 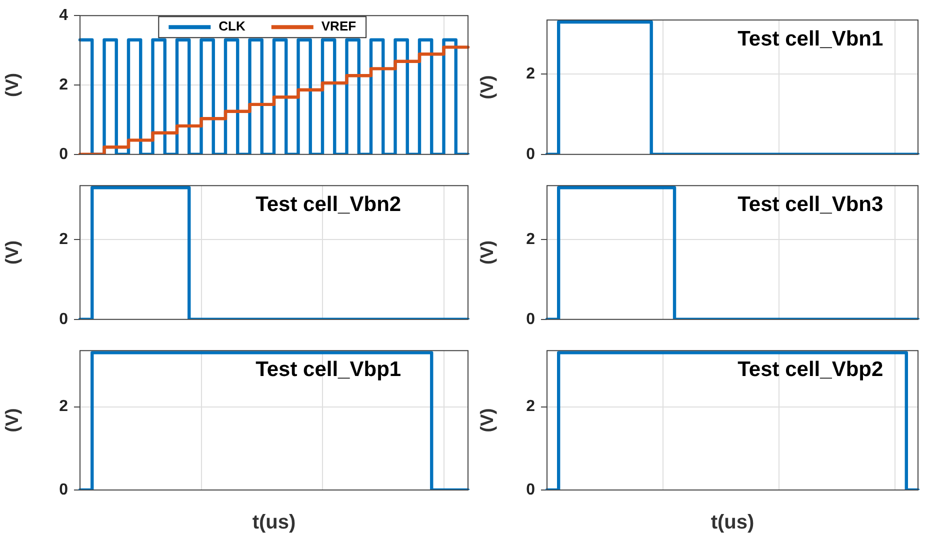 I want to click on chart-title: Test cell_Vbn3, so click(x=811, y=204).